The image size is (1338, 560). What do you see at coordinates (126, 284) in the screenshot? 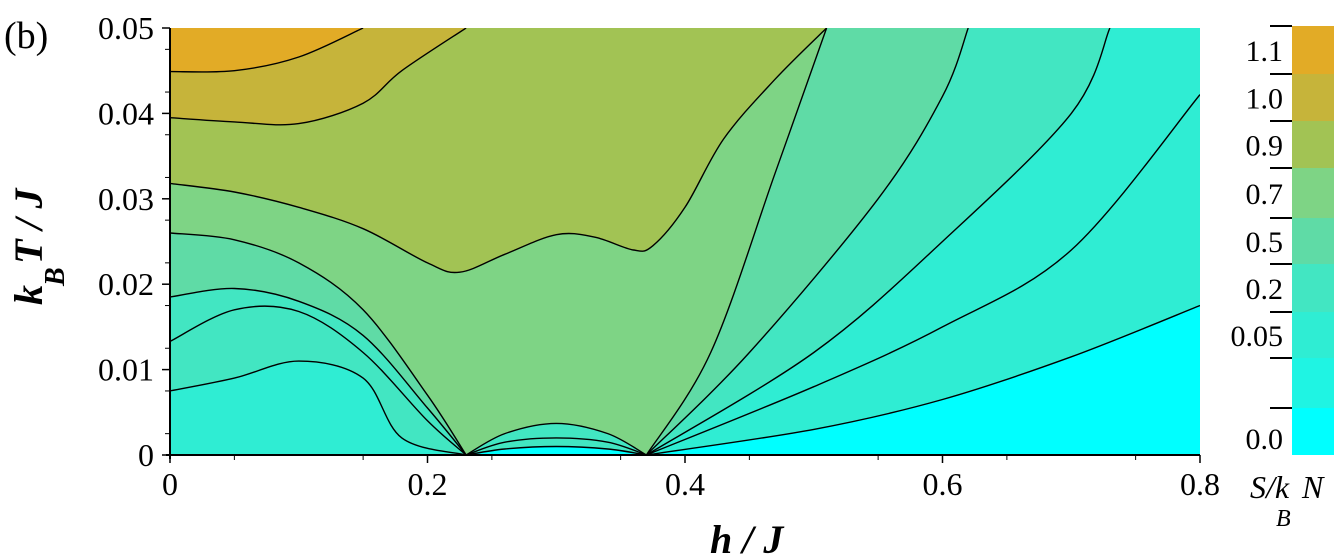
I see `y-tick-label: 0.02` at bounding box center [126, 284].